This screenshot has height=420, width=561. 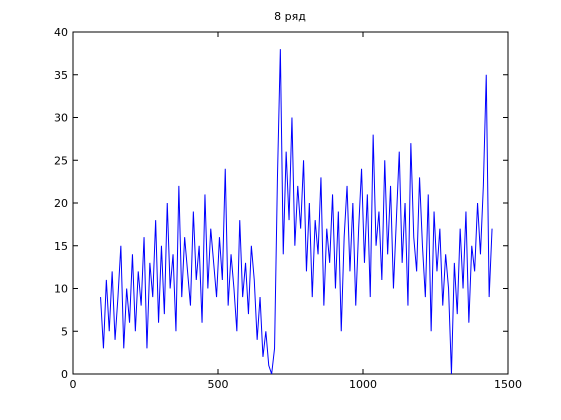 I want to click on x-tick-label: 0, so click(x=73, y=384).